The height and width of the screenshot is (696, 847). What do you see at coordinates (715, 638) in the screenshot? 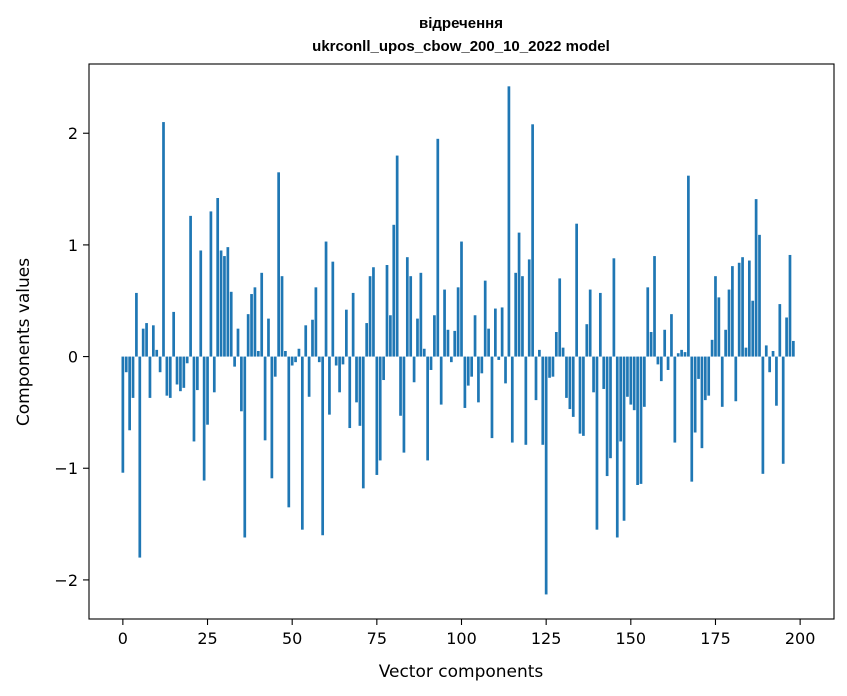
I see `x-tick-label: 175` at bounding box center [715, 638].